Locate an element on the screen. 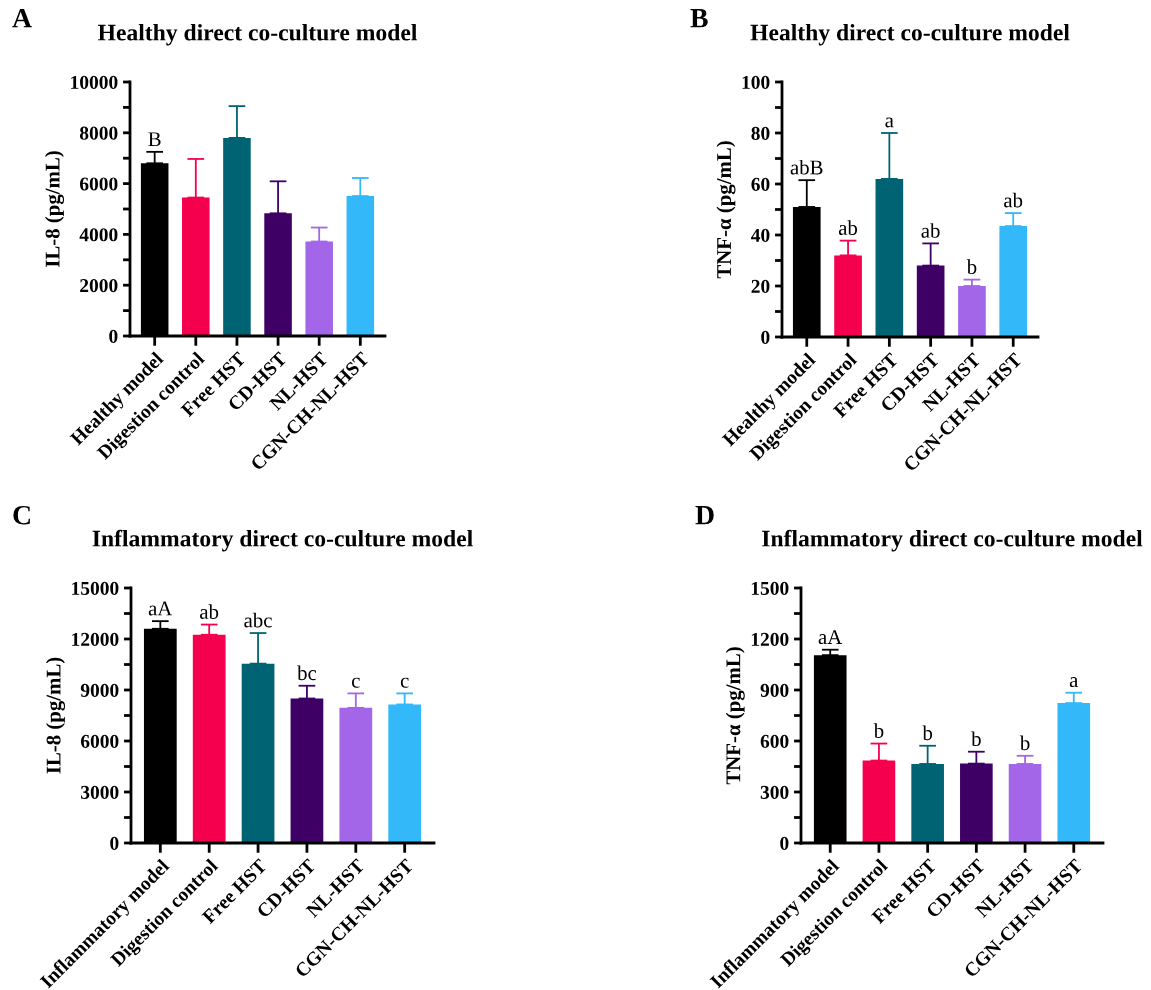  y-tick-label: 10000 is located at coordinates (94, 82).